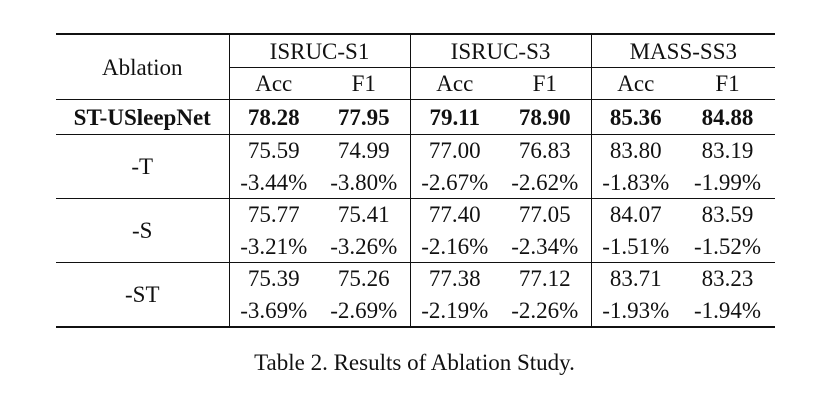  What do you see at coordinates (727, 214) in the screenshot?
I see `ablation-value-cell: 83.59` at bounding box center [727, 214].